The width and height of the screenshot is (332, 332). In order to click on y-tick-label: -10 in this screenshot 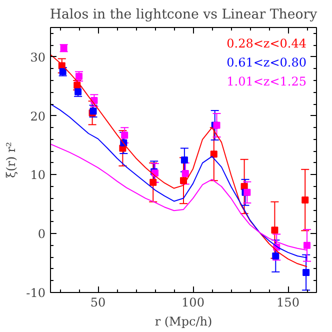, I will do `click(36, 293)`.